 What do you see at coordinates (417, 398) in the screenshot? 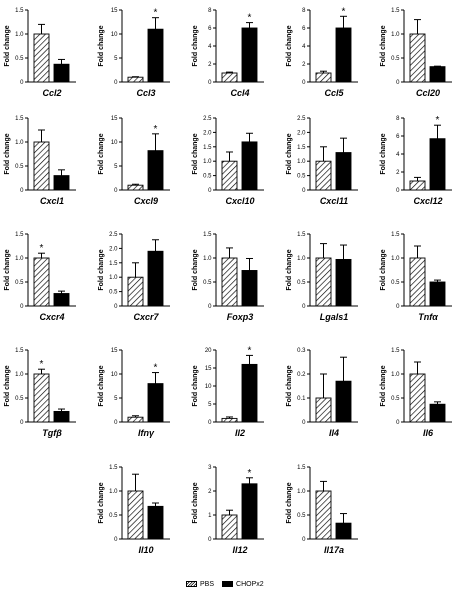
I see `bar-il6-pbs` at bounding box center [417, 398].